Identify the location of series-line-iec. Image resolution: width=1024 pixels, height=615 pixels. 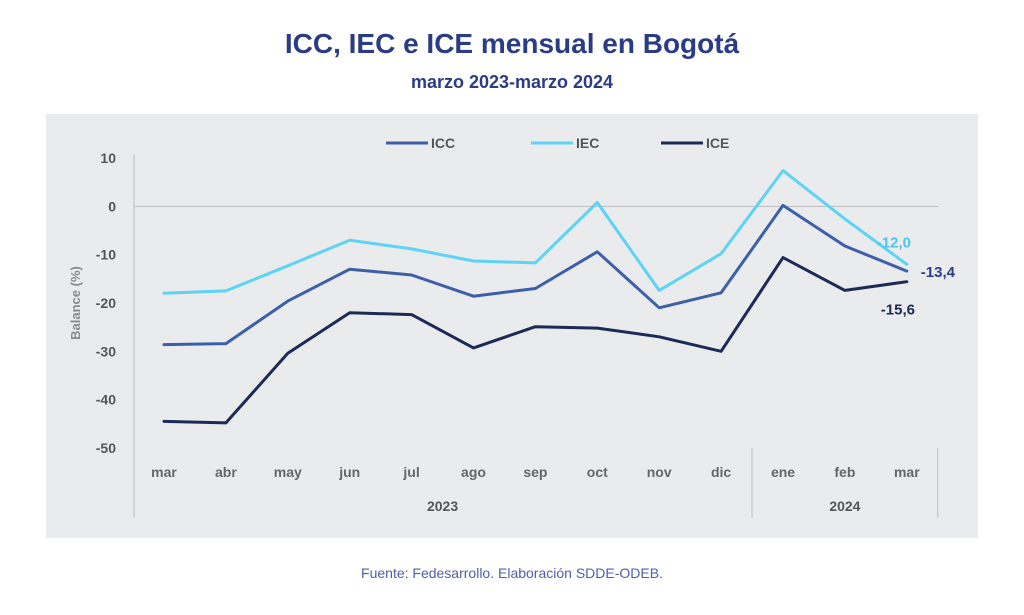
(535, 232).